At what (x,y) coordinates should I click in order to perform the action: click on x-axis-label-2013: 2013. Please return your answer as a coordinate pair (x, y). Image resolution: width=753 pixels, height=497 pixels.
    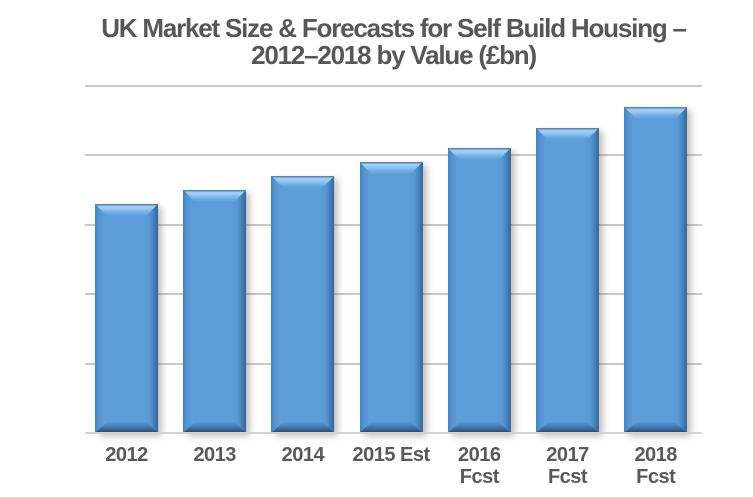
    Looking at the image, I should click on (214, 455).